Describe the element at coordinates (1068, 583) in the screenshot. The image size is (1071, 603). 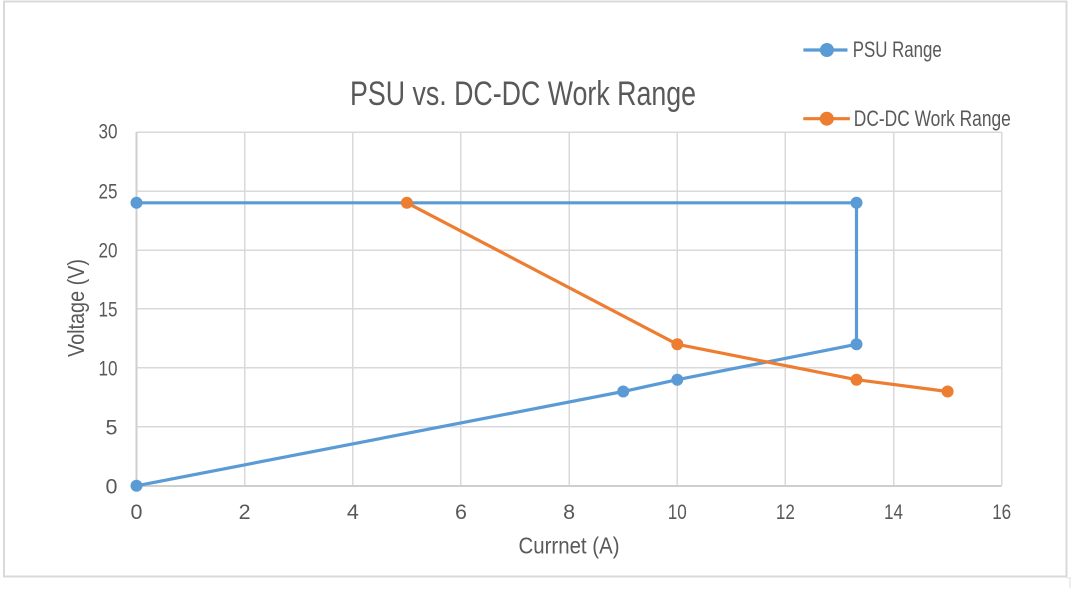
I see `svg-text: Tc` at that location.